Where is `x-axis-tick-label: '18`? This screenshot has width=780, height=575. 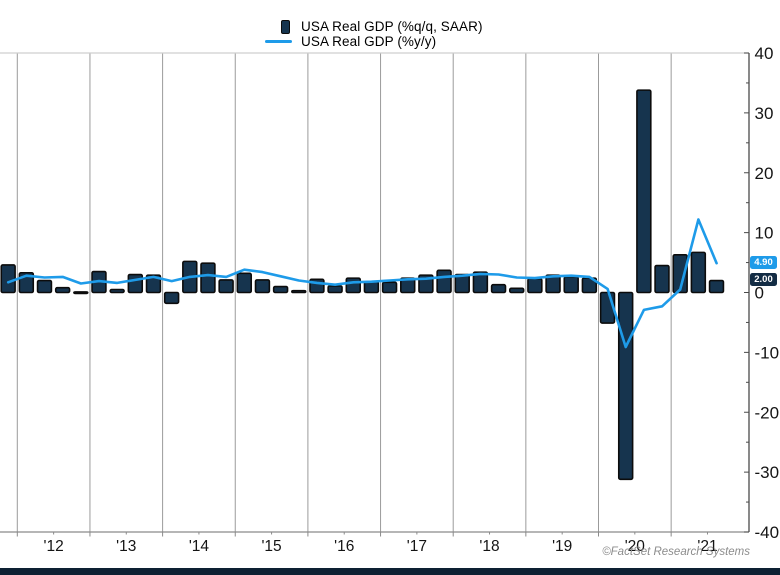
x-axis-tick-label: '18 is located at coordinates (489, 546).